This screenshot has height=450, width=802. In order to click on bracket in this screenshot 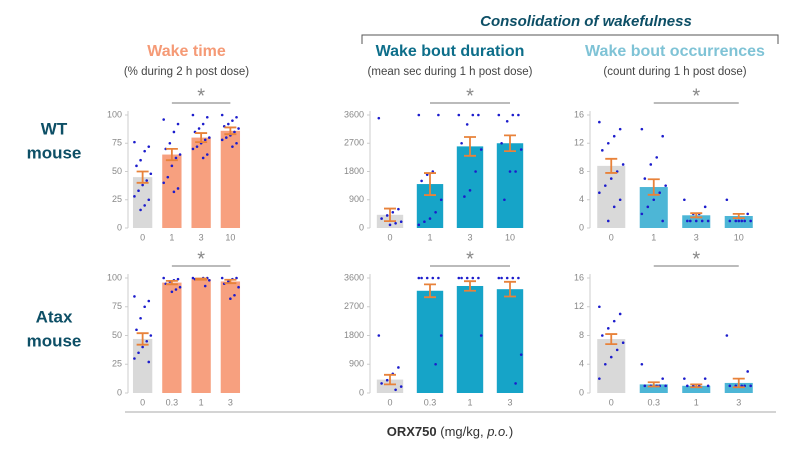, I will do `click(570, 39)`.